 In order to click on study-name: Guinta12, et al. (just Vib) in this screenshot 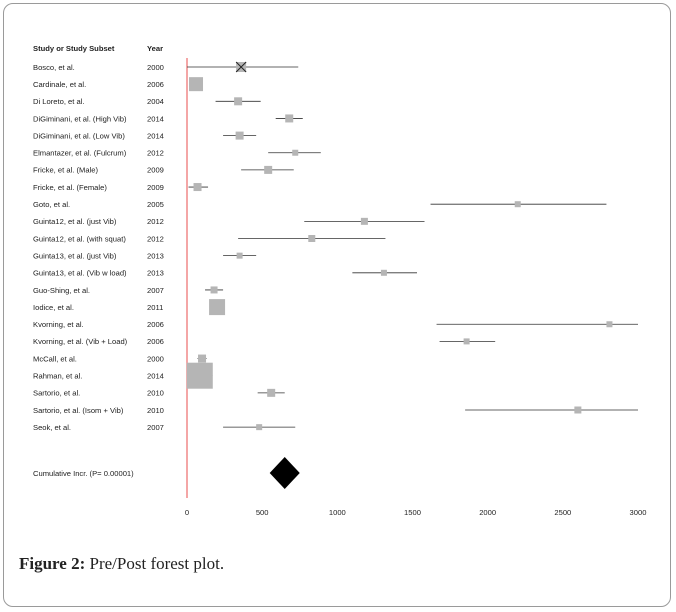, I will do `click(75, 221)`.